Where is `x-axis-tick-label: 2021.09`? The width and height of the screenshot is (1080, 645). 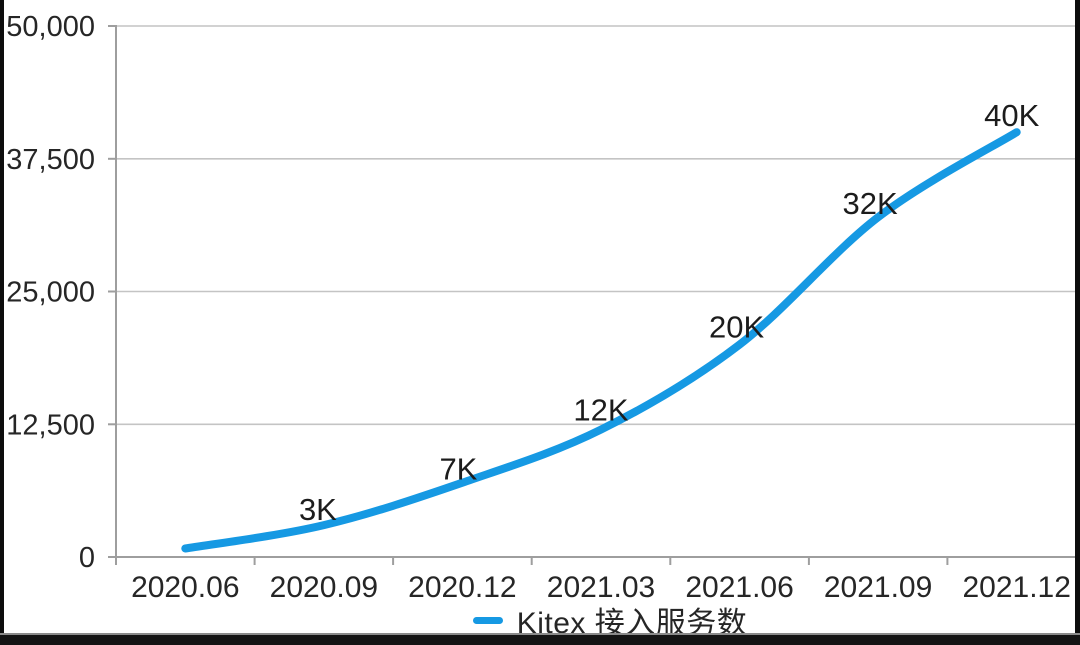
x-axis-tick-label: 2021.09 is located at coordinates (878, 587).